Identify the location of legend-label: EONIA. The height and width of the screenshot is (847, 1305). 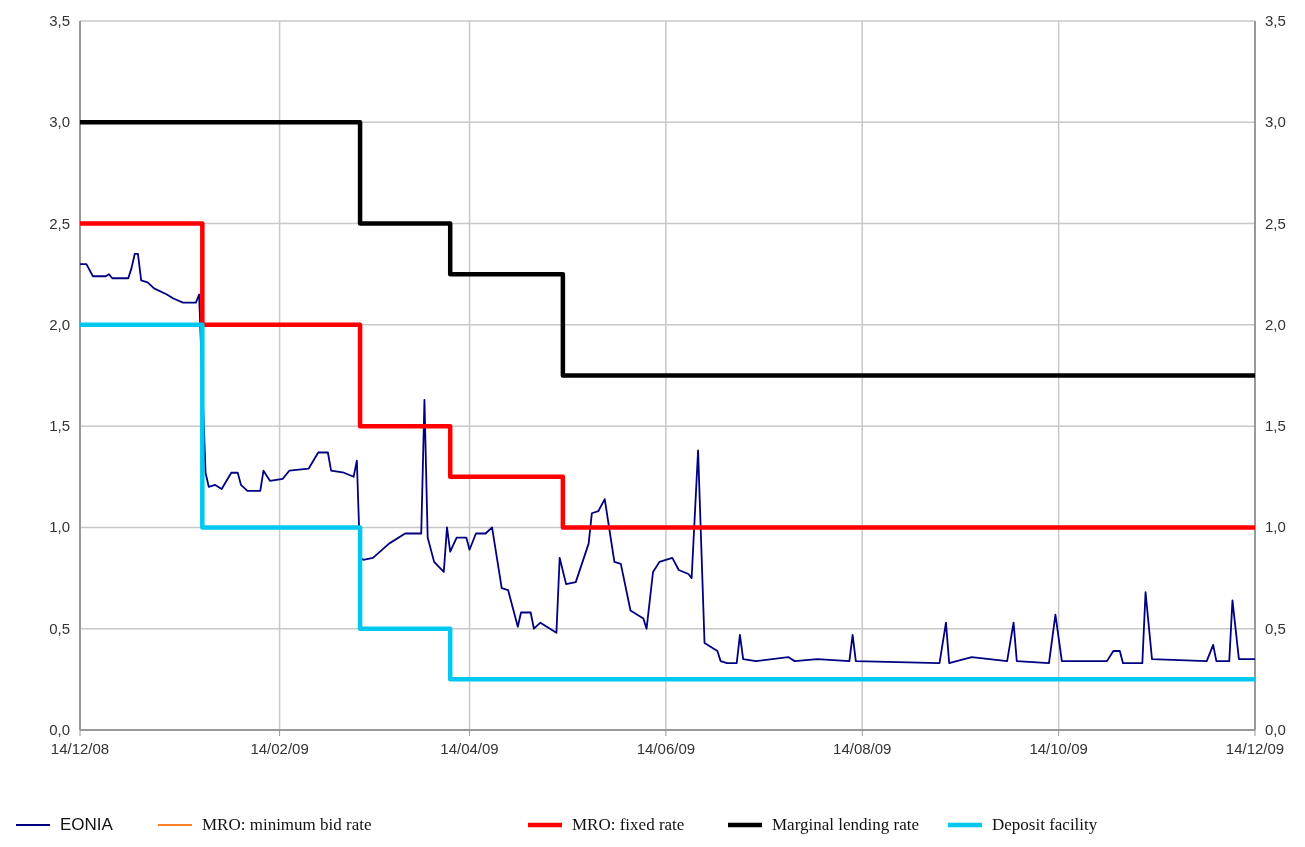
(87, 824).